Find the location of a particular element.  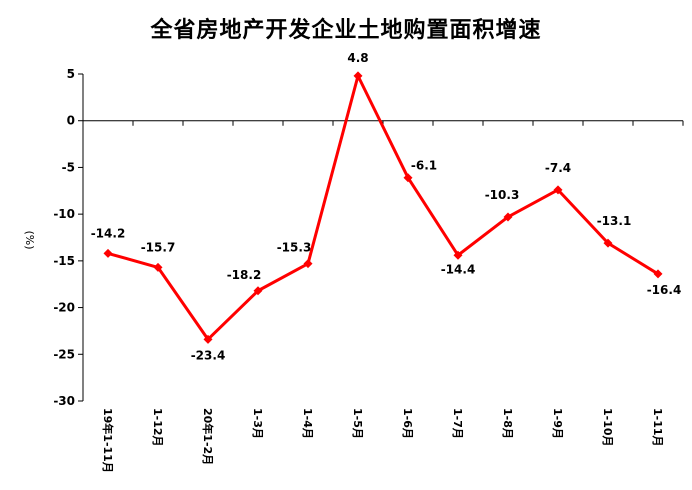

y-tick-label: 0 is located at coordinates (71, 121).